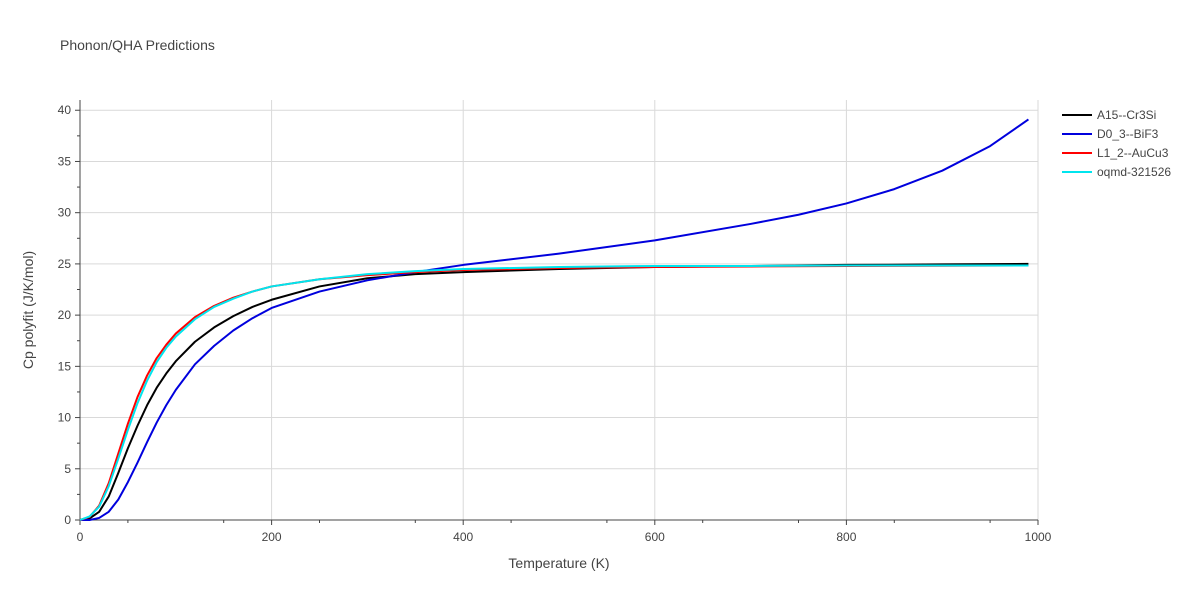 This screenshot has height=600, width=1200. I want to click on x-tick-label: 0, so click(80, 537).